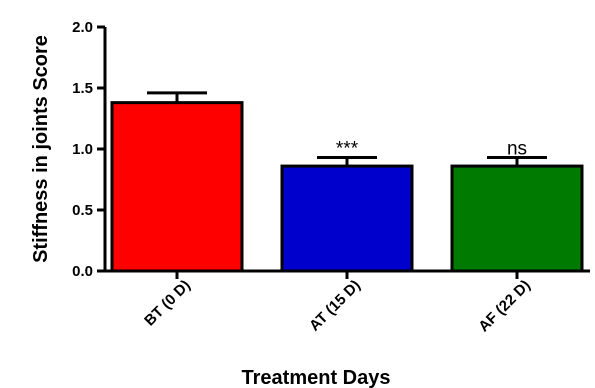 The width and height of the screenshot is (595, 388). What do you see at coordinates (504, 306) in the screenshot?
I see `x-tick-label: AF (22 D)` at bounding box center [504, 306].